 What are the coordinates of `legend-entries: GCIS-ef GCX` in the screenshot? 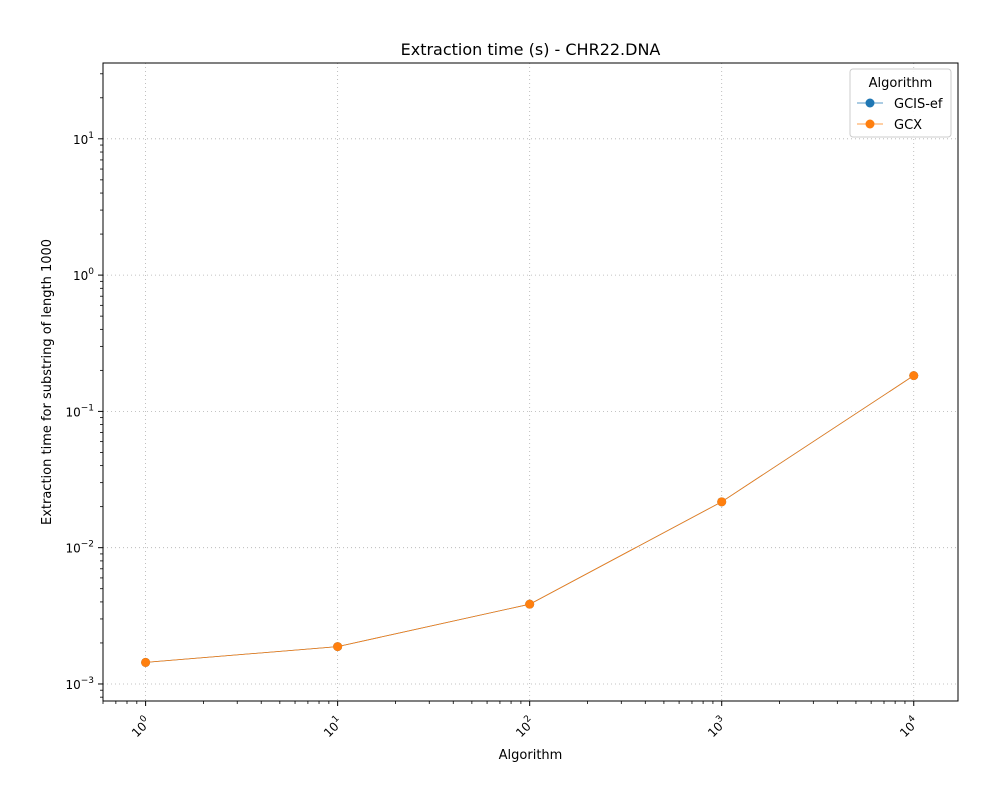 It's located at (900, 115).